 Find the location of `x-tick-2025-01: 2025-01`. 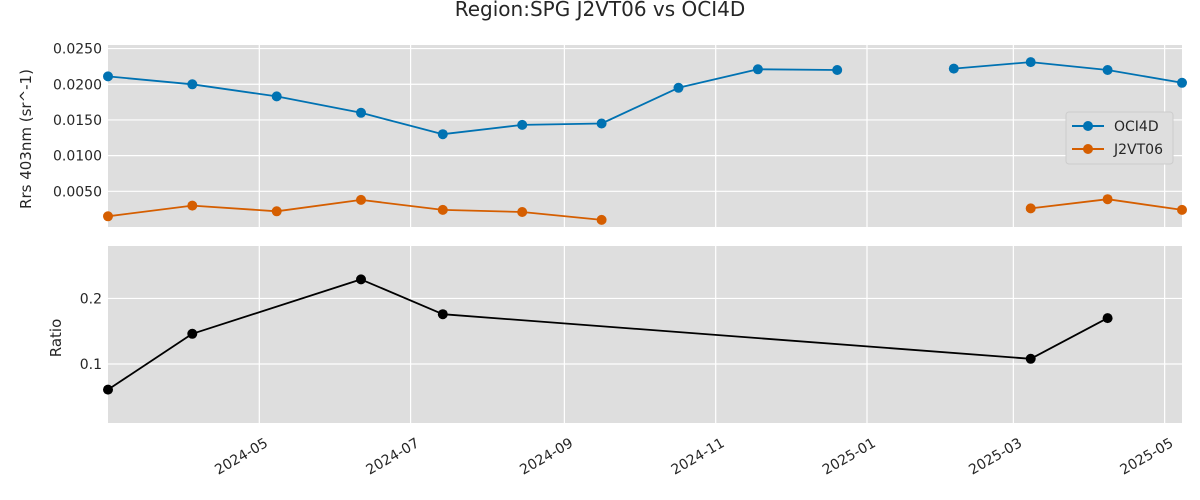

x-tick-2025-01: 2025-01 is located at coordinates (849, 456).